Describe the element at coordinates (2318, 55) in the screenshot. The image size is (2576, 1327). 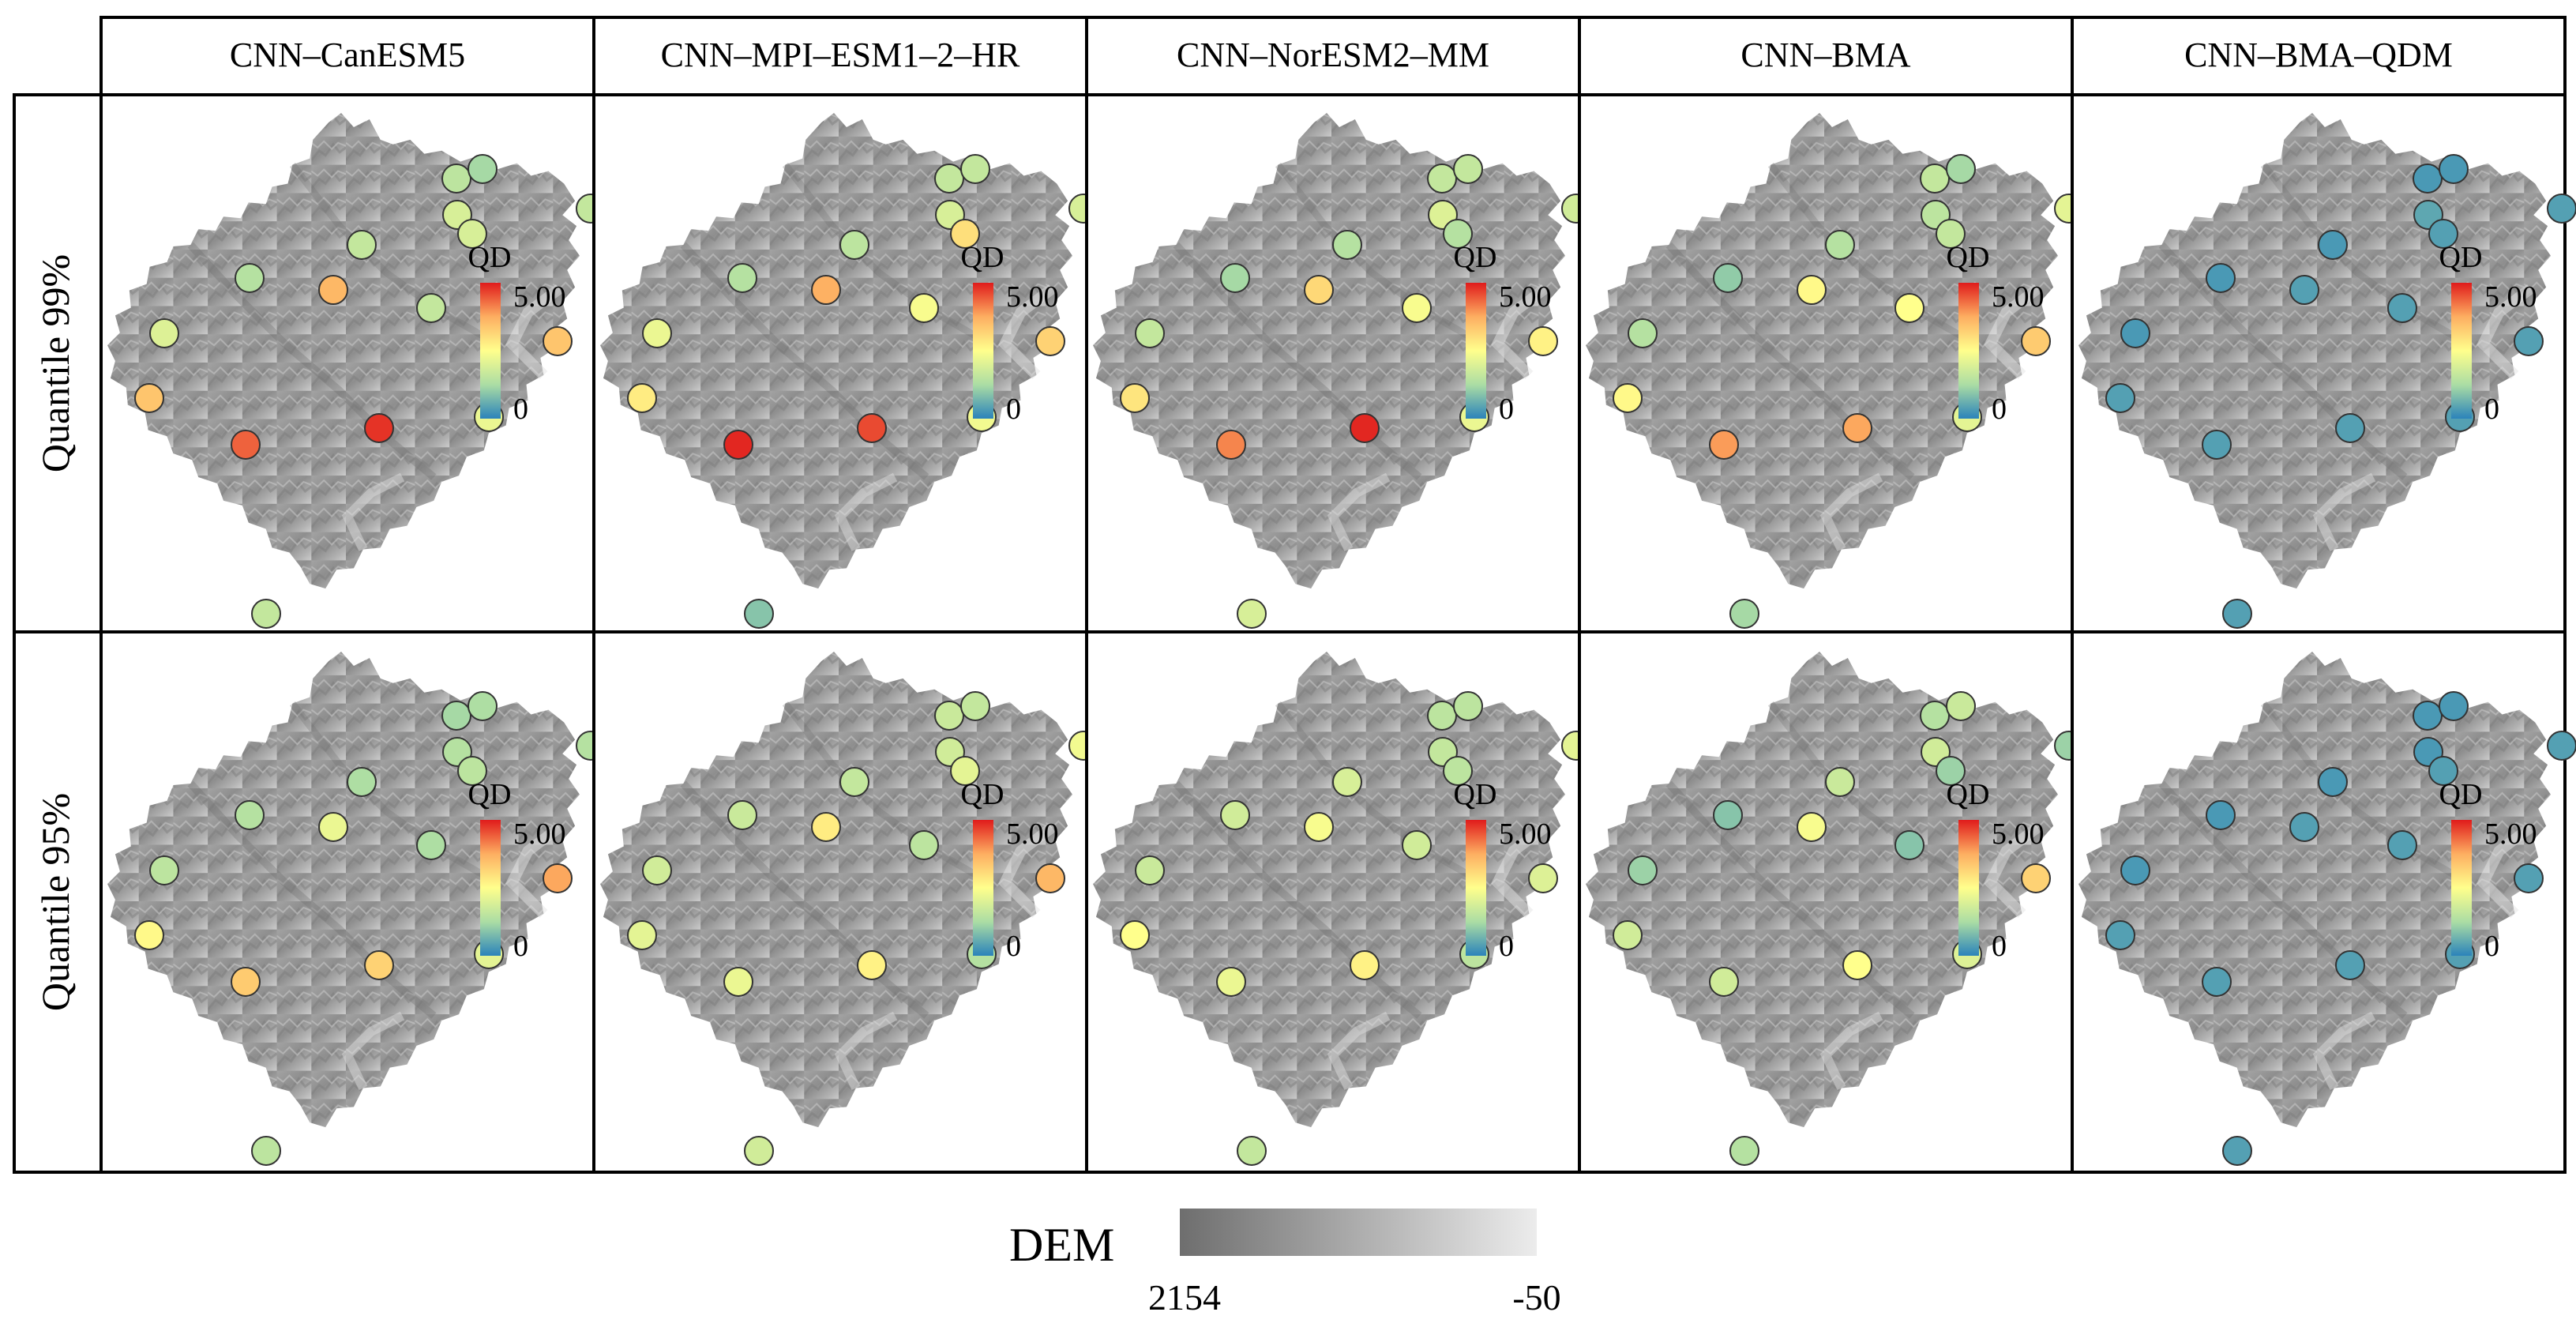
I see `column-header-label: CNN–BMA–QDM` at that location.